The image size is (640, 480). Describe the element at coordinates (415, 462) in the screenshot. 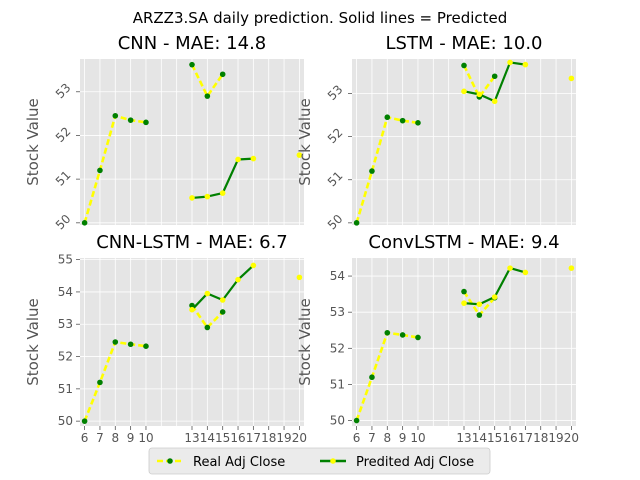

I see `legend-label: Predited Adj Close` at that location.